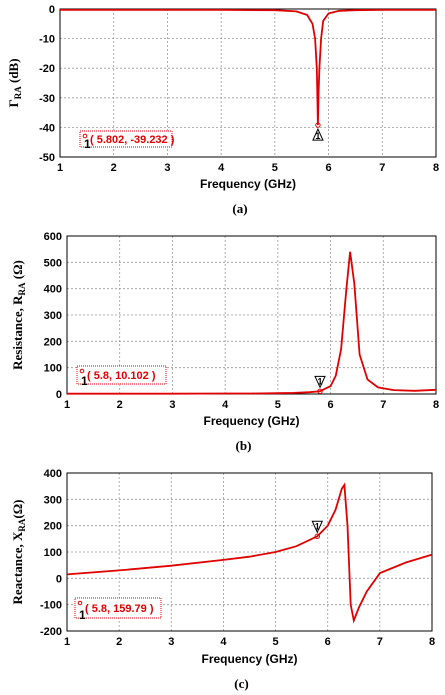 This screenshot has width=445, height=695. I want to click on marker-readout-label: ( 5.8, 10.102 ), so click(121, 376).